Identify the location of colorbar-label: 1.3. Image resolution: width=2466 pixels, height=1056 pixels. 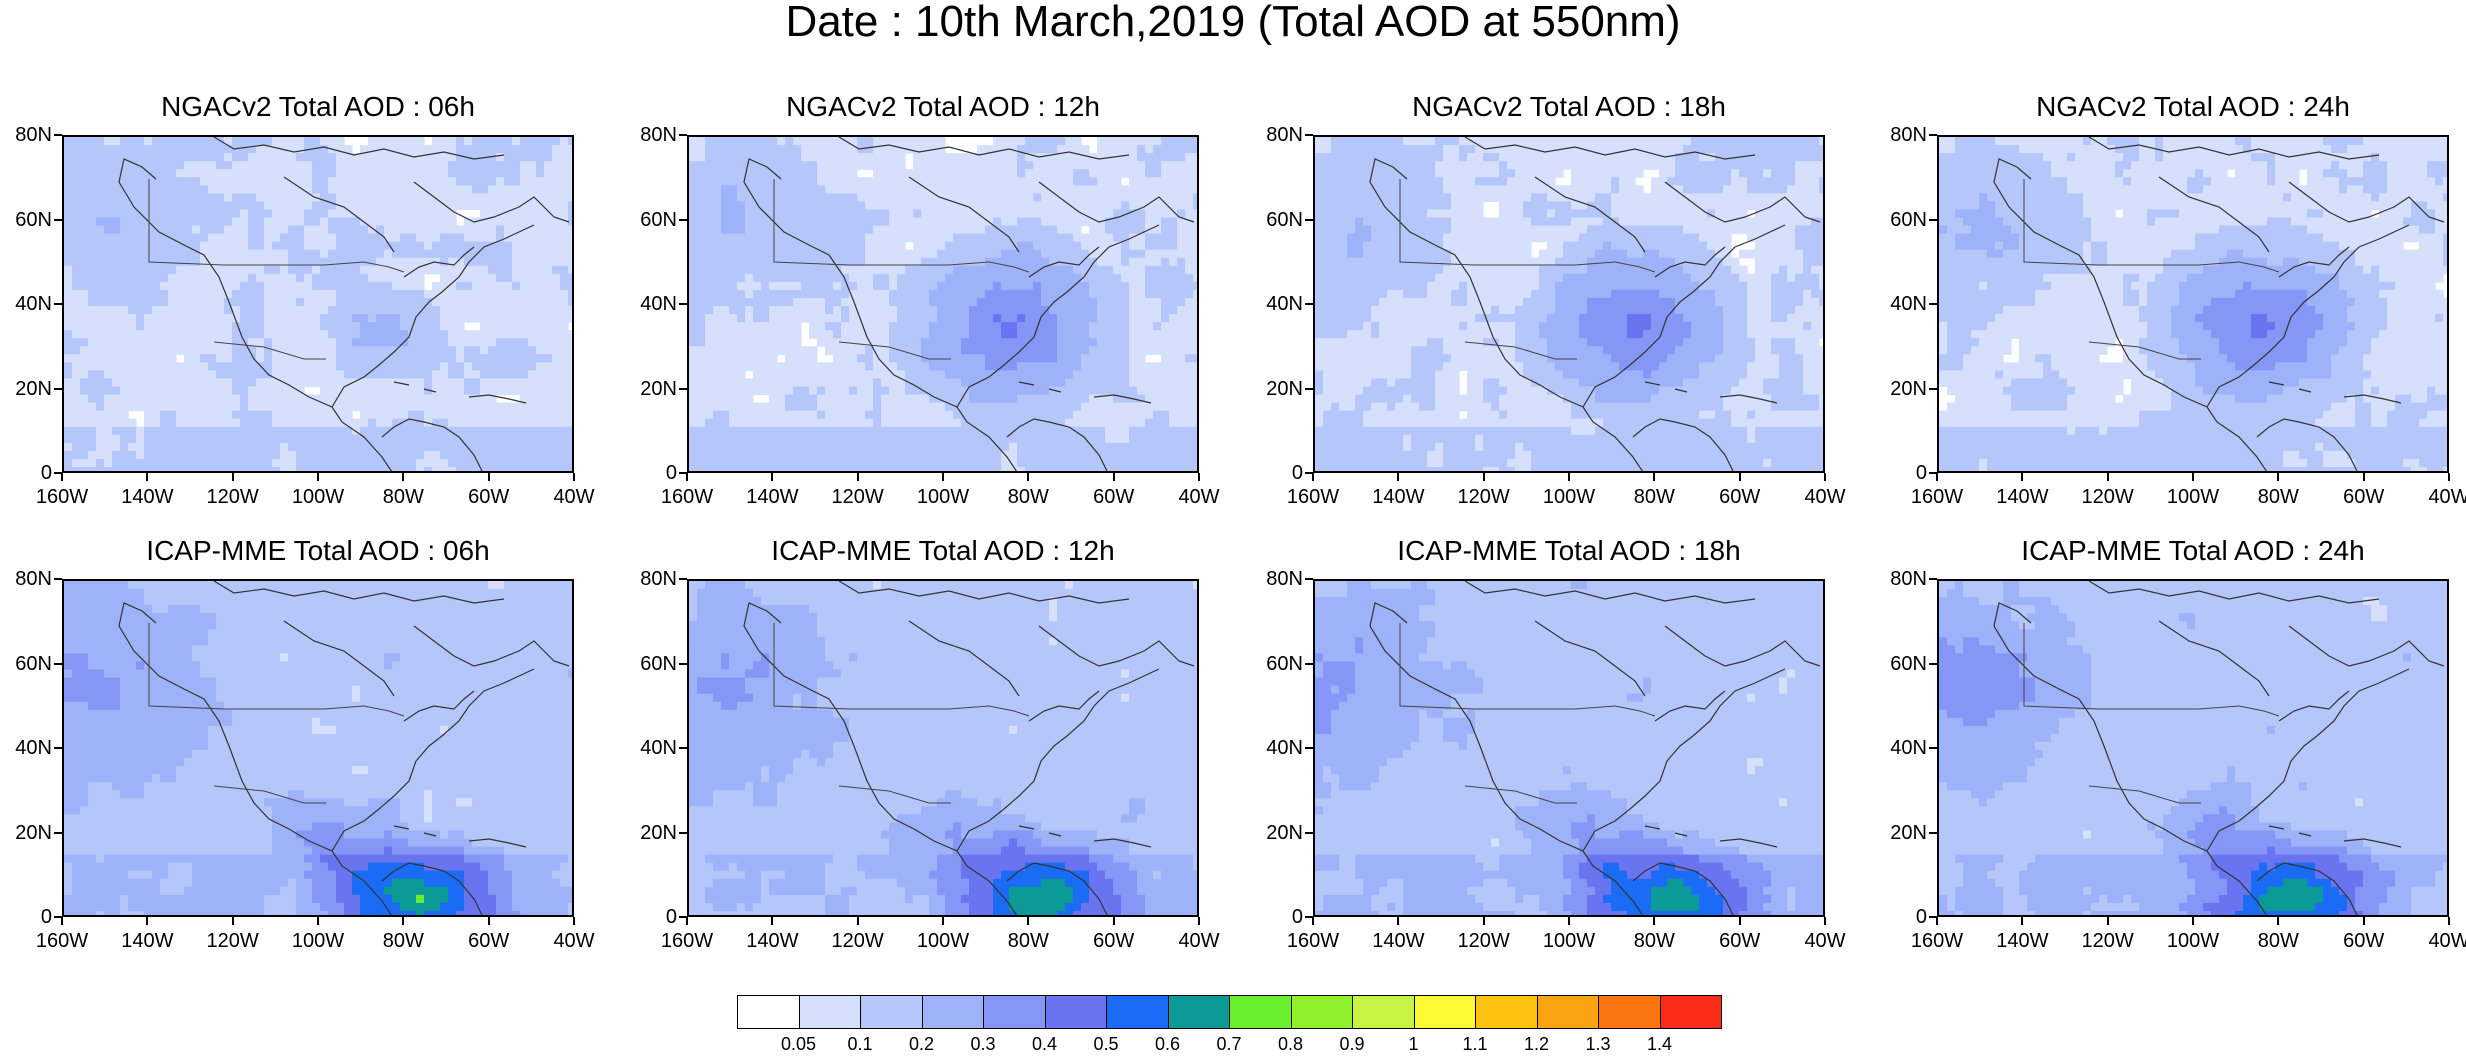
(1598, 1044).